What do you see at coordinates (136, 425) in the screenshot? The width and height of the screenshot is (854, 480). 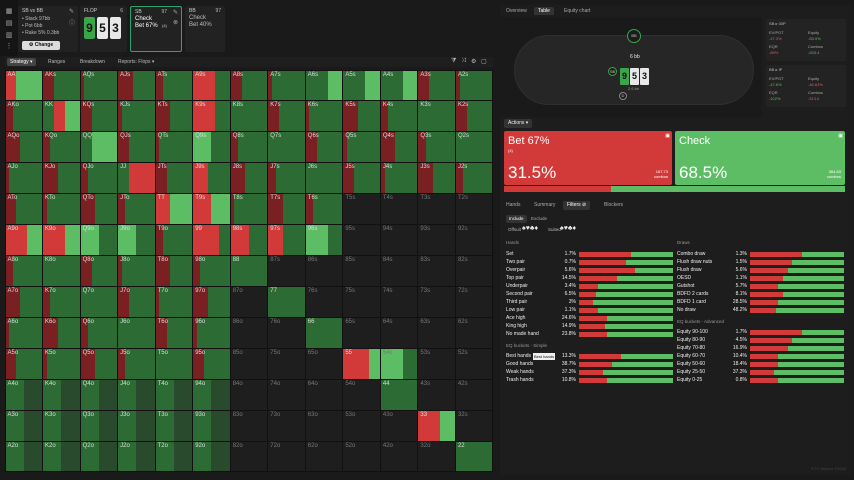 I see `hand-cell-j3o: J3o` at bounding box center [136, 425].